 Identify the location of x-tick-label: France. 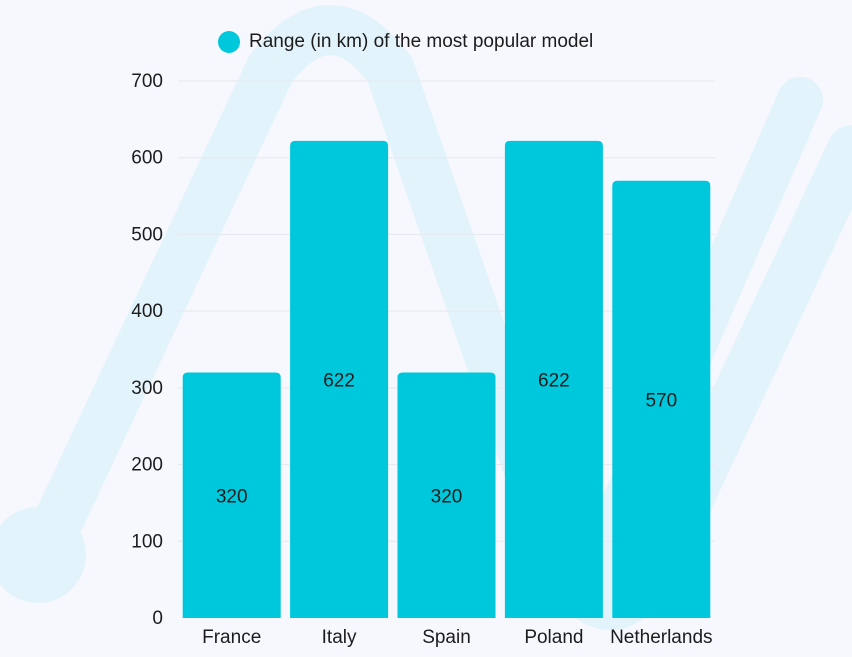
(231, 637).